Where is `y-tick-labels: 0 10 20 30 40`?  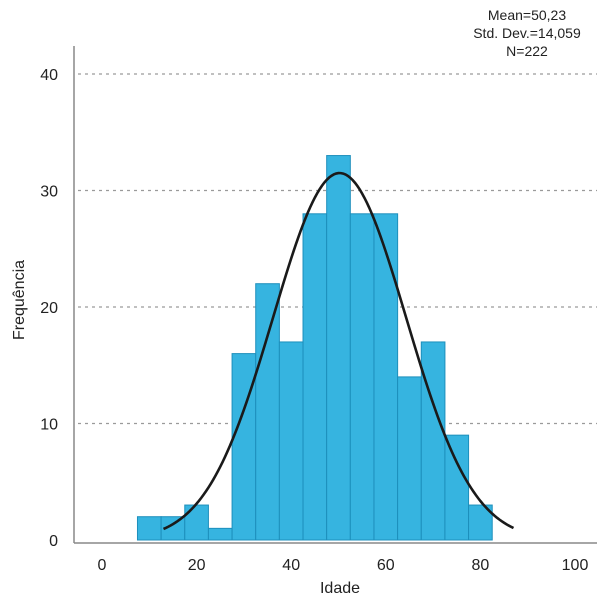
y-tick-labels: 0 10 20 30 40 is located at coordinates (49, 308).